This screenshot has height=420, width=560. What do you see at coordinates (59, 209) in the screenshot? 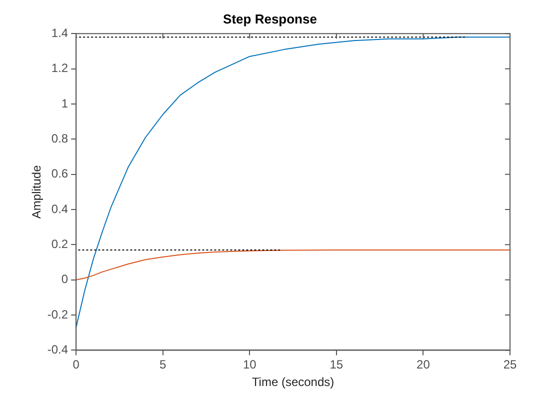
I see `y-tick-label: 0.4` at bounding box center [59, 209].